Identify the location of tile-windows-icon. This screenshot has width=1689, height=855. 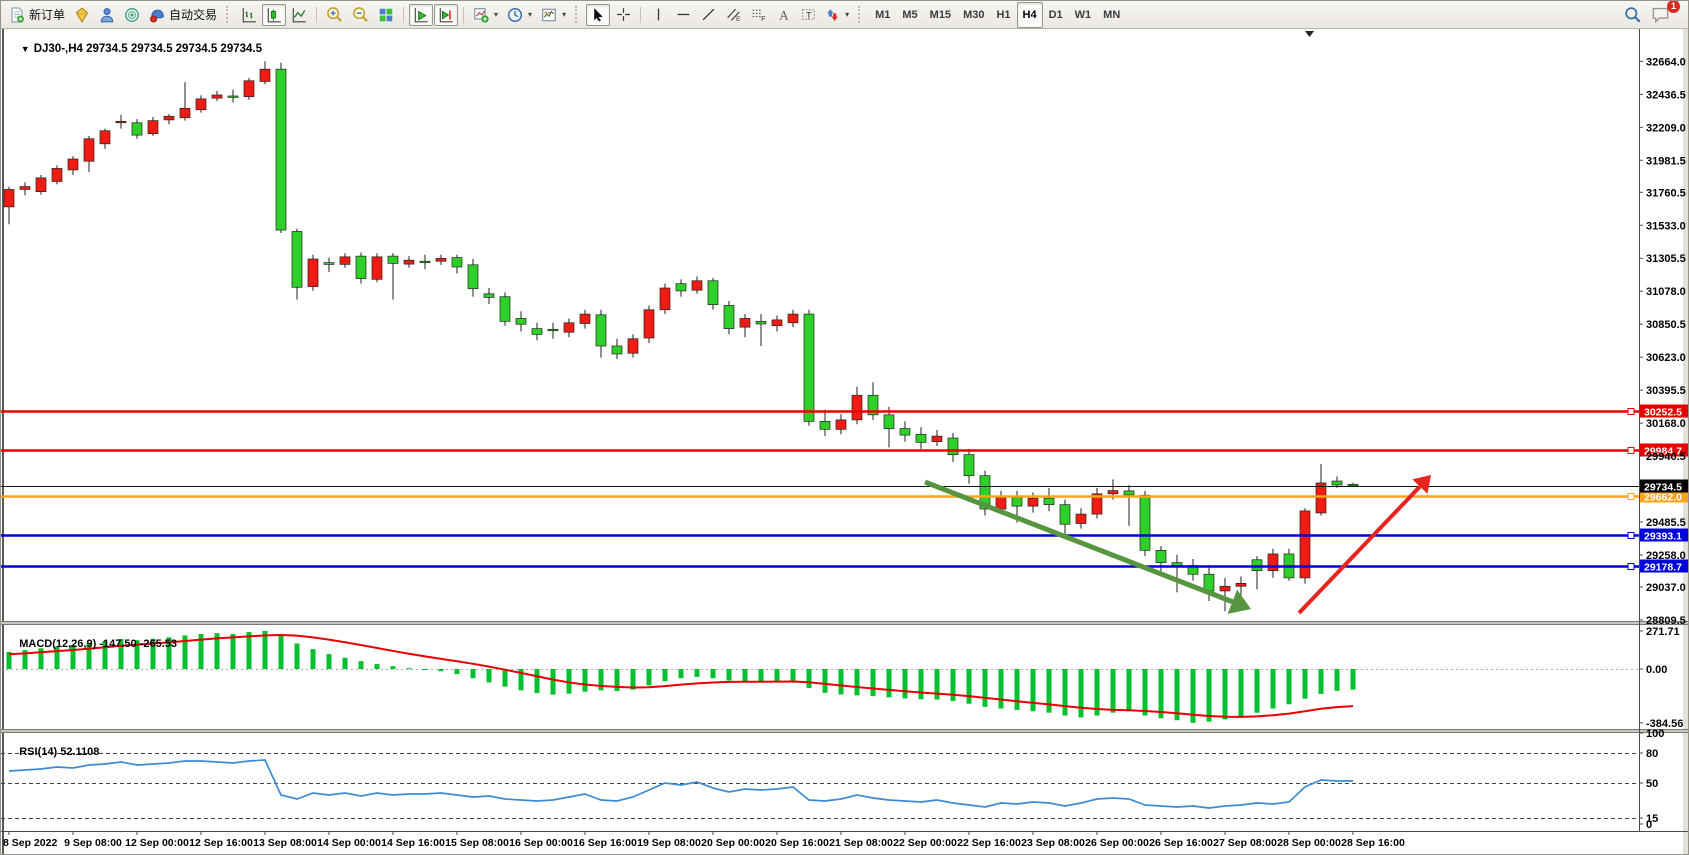
(386, 14).